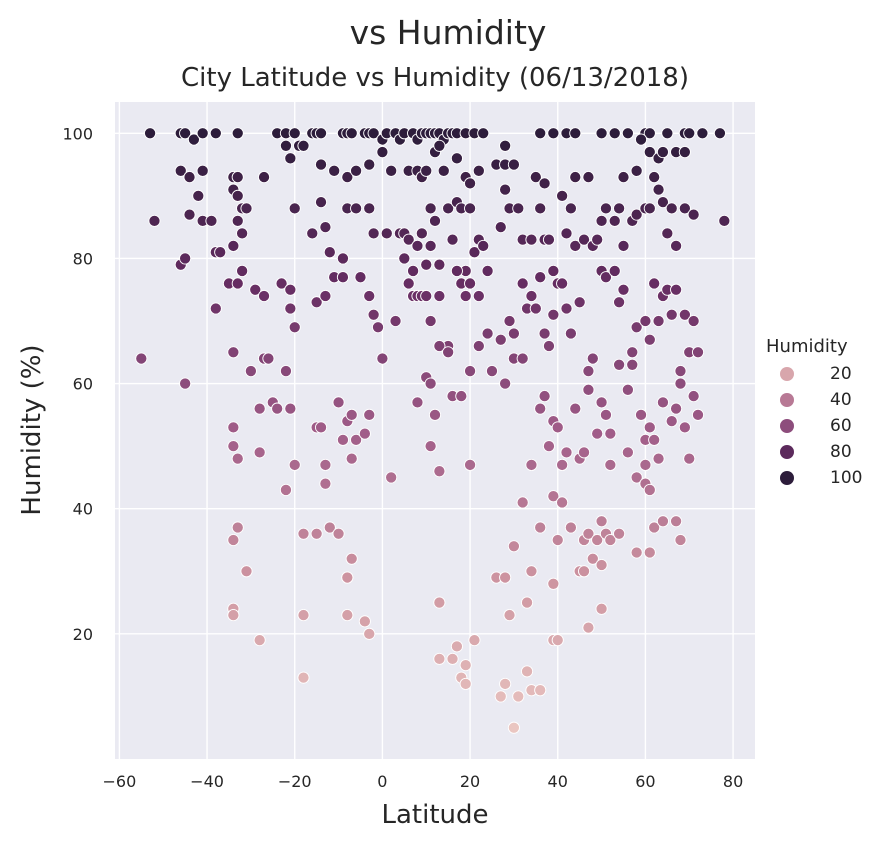 This screenshot has height=851, width=888. Describe the element at coordinates (787, 426) in the screenshot. I see `legend-marker` at that location.